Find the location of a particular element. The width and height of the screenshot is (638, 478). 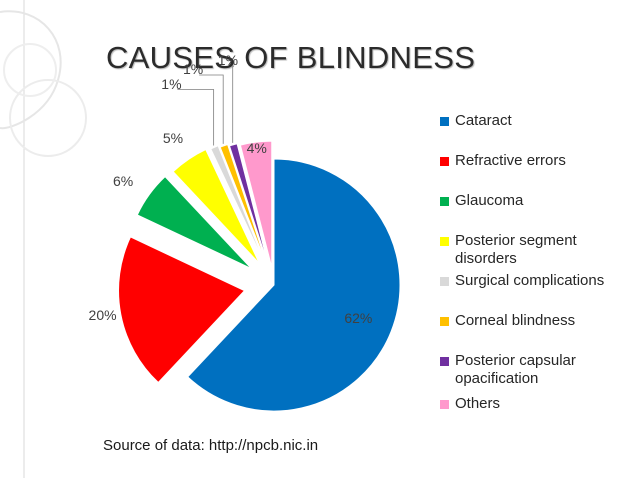

decorative-arc is located at coordinates (31, 70).